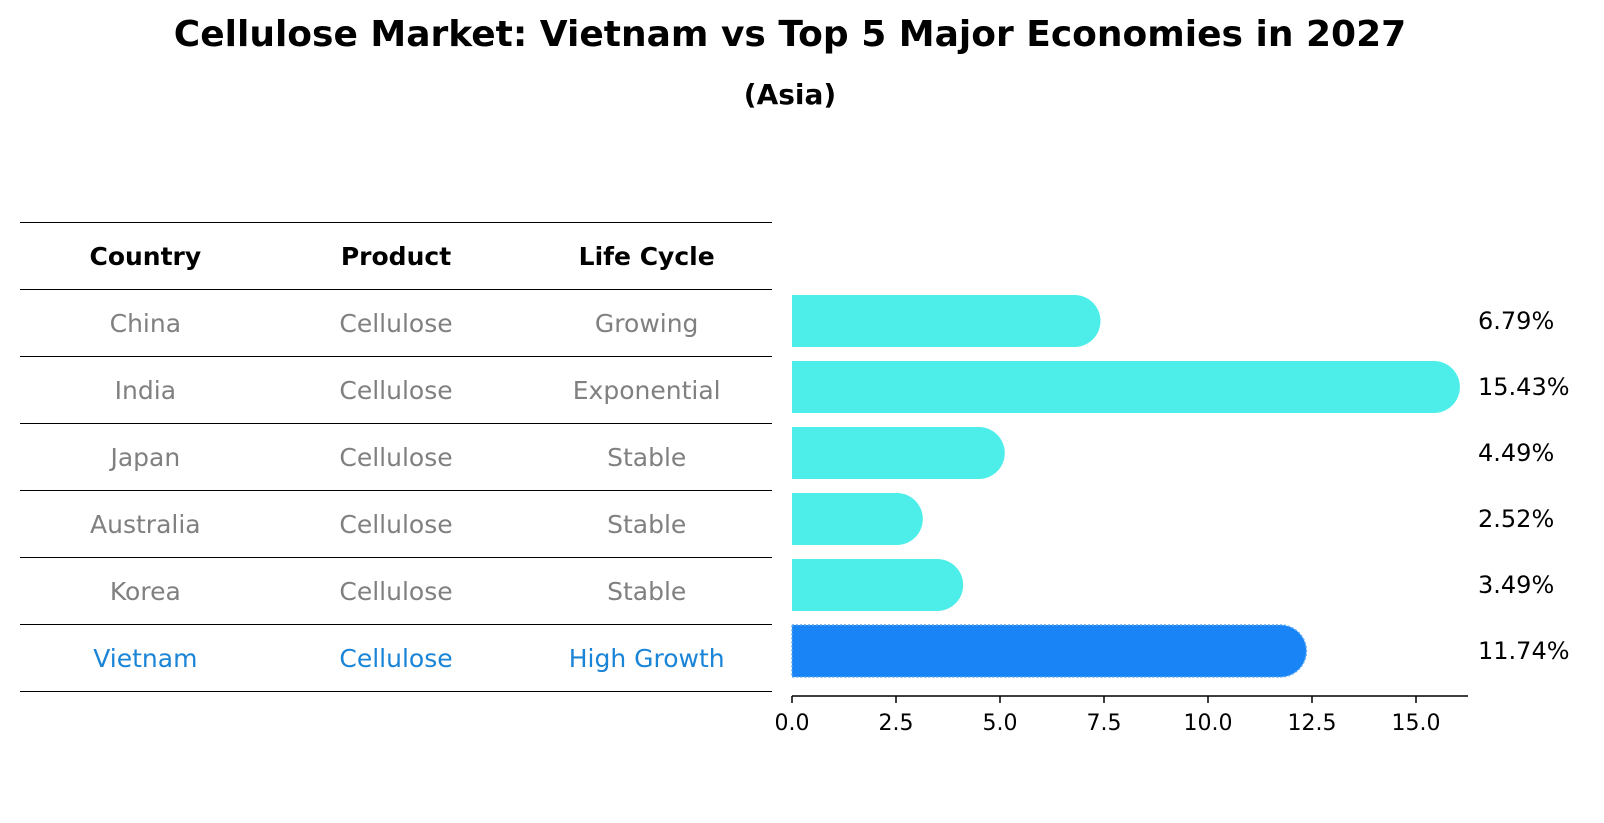  I want to click on header-life-cycle: Life Cycle, so click(646, 256).